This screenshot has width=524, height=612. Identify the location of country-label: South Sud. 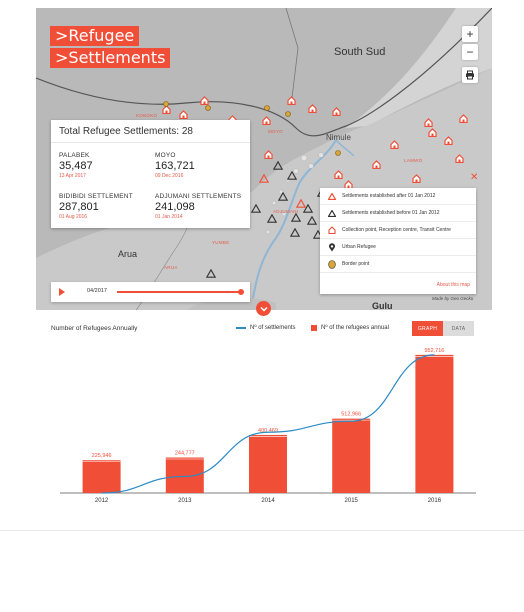
(360, 52).